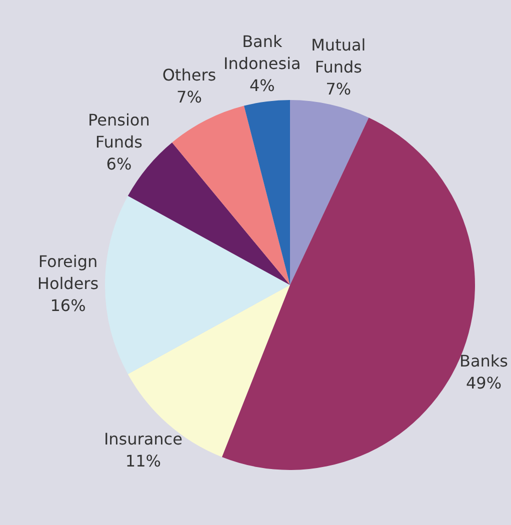 This screenshot has height=525, width=511. Describe the element at coordinates (189, 74) in the screenshot. I see `slice-label: Others` at that location.